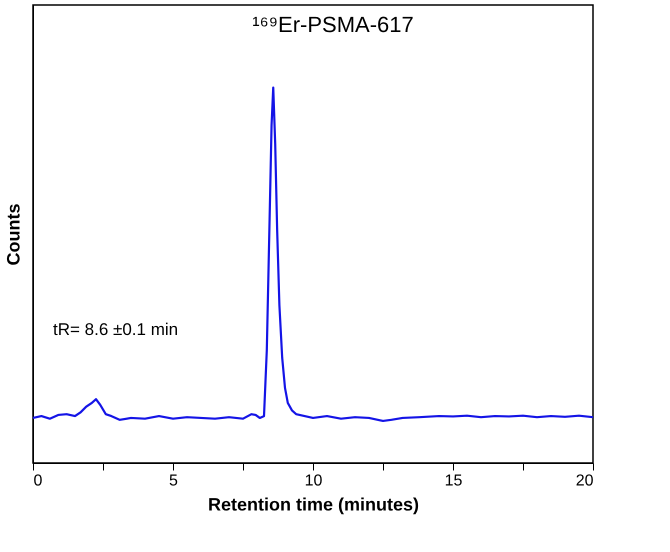 The width and height of the screenshot is (670, 552). I want to click on text: ¹⁶⁹Er-PSMA-617, so click(333, 24).